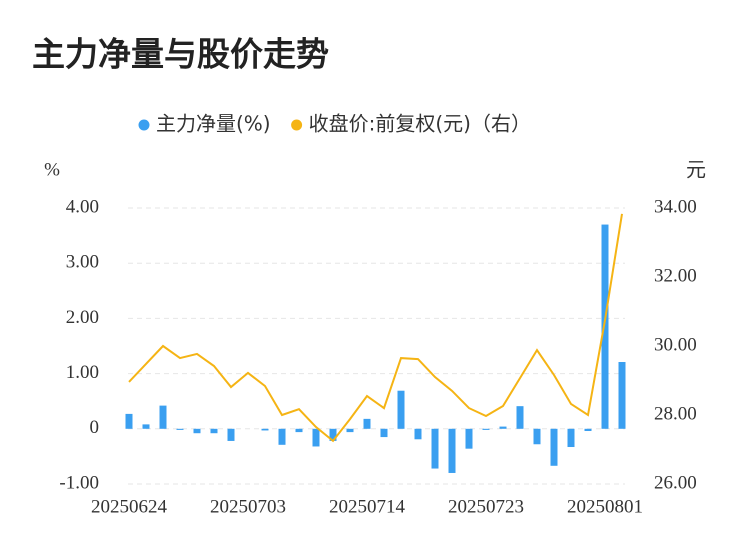 Image resolution: width=750 pixels, height=558 pixels. I want to click on y-axis-unit: %, so click(52, 169).